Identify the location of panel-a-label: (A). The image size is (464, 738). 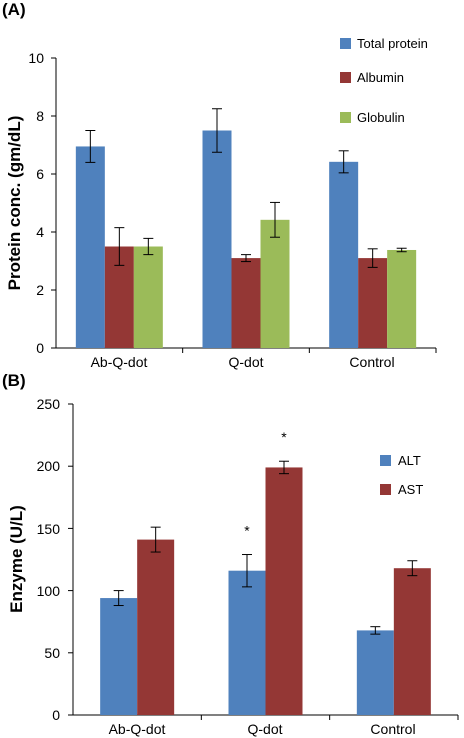
(14, 9).